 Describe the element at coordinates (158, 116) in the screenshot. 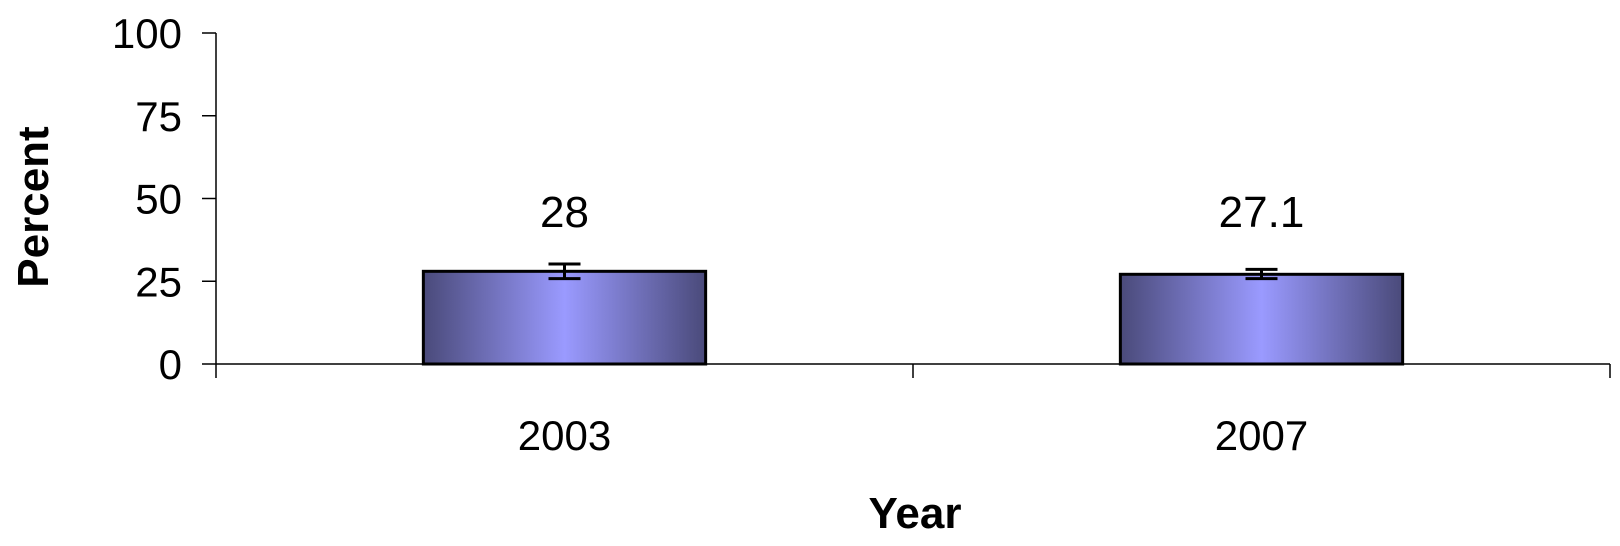

I see `y-tick-label: 75` at that location.